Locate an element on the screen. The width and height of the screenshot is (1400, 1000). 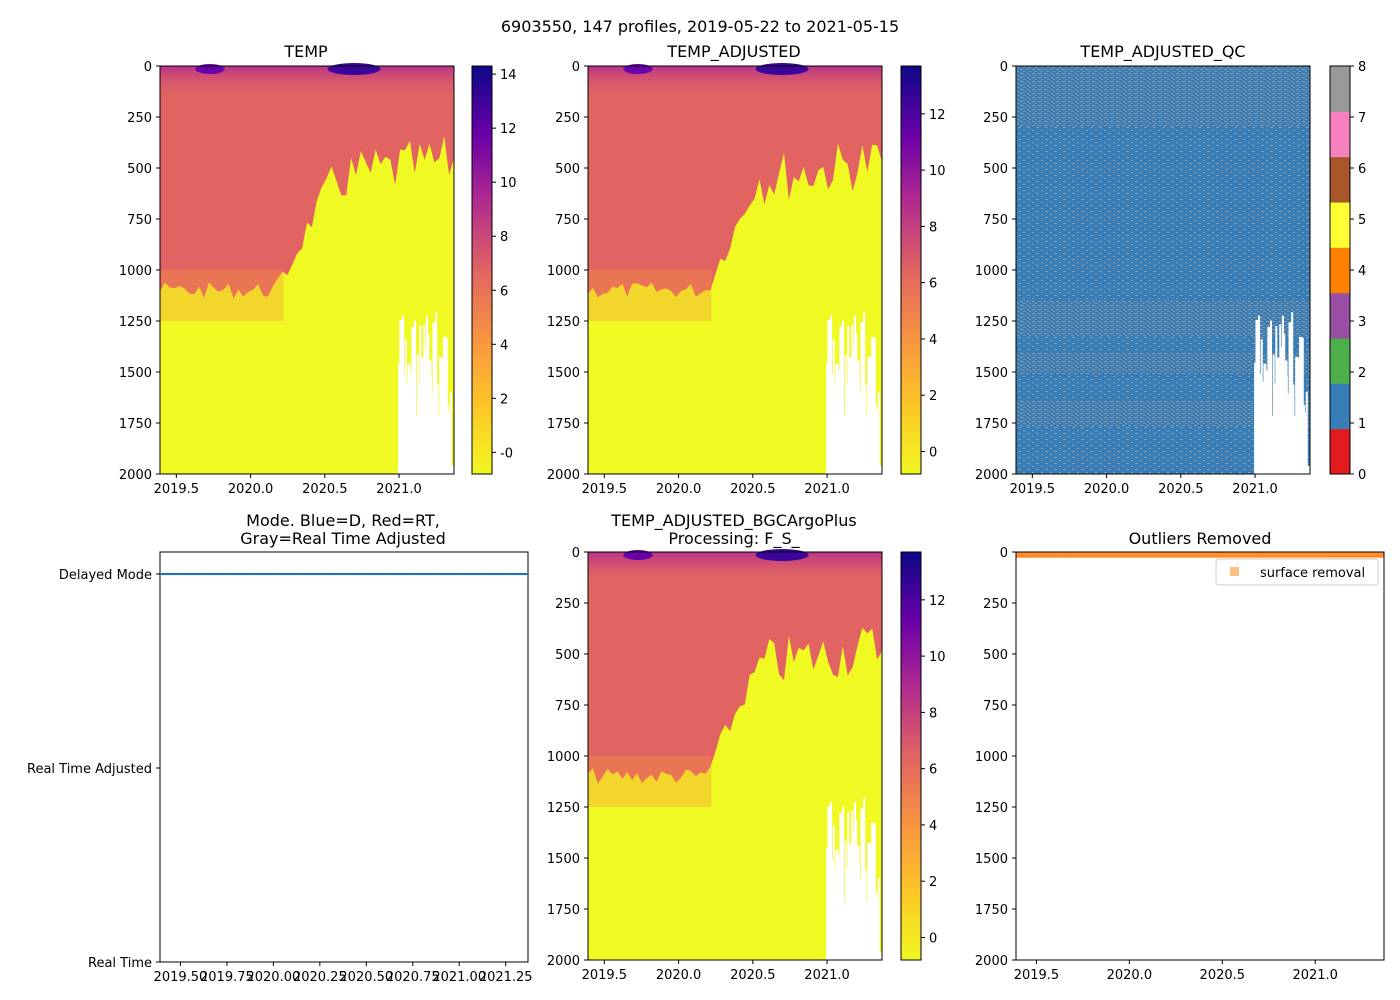
panel-outliers-series is located at coordinates (1200, 555).